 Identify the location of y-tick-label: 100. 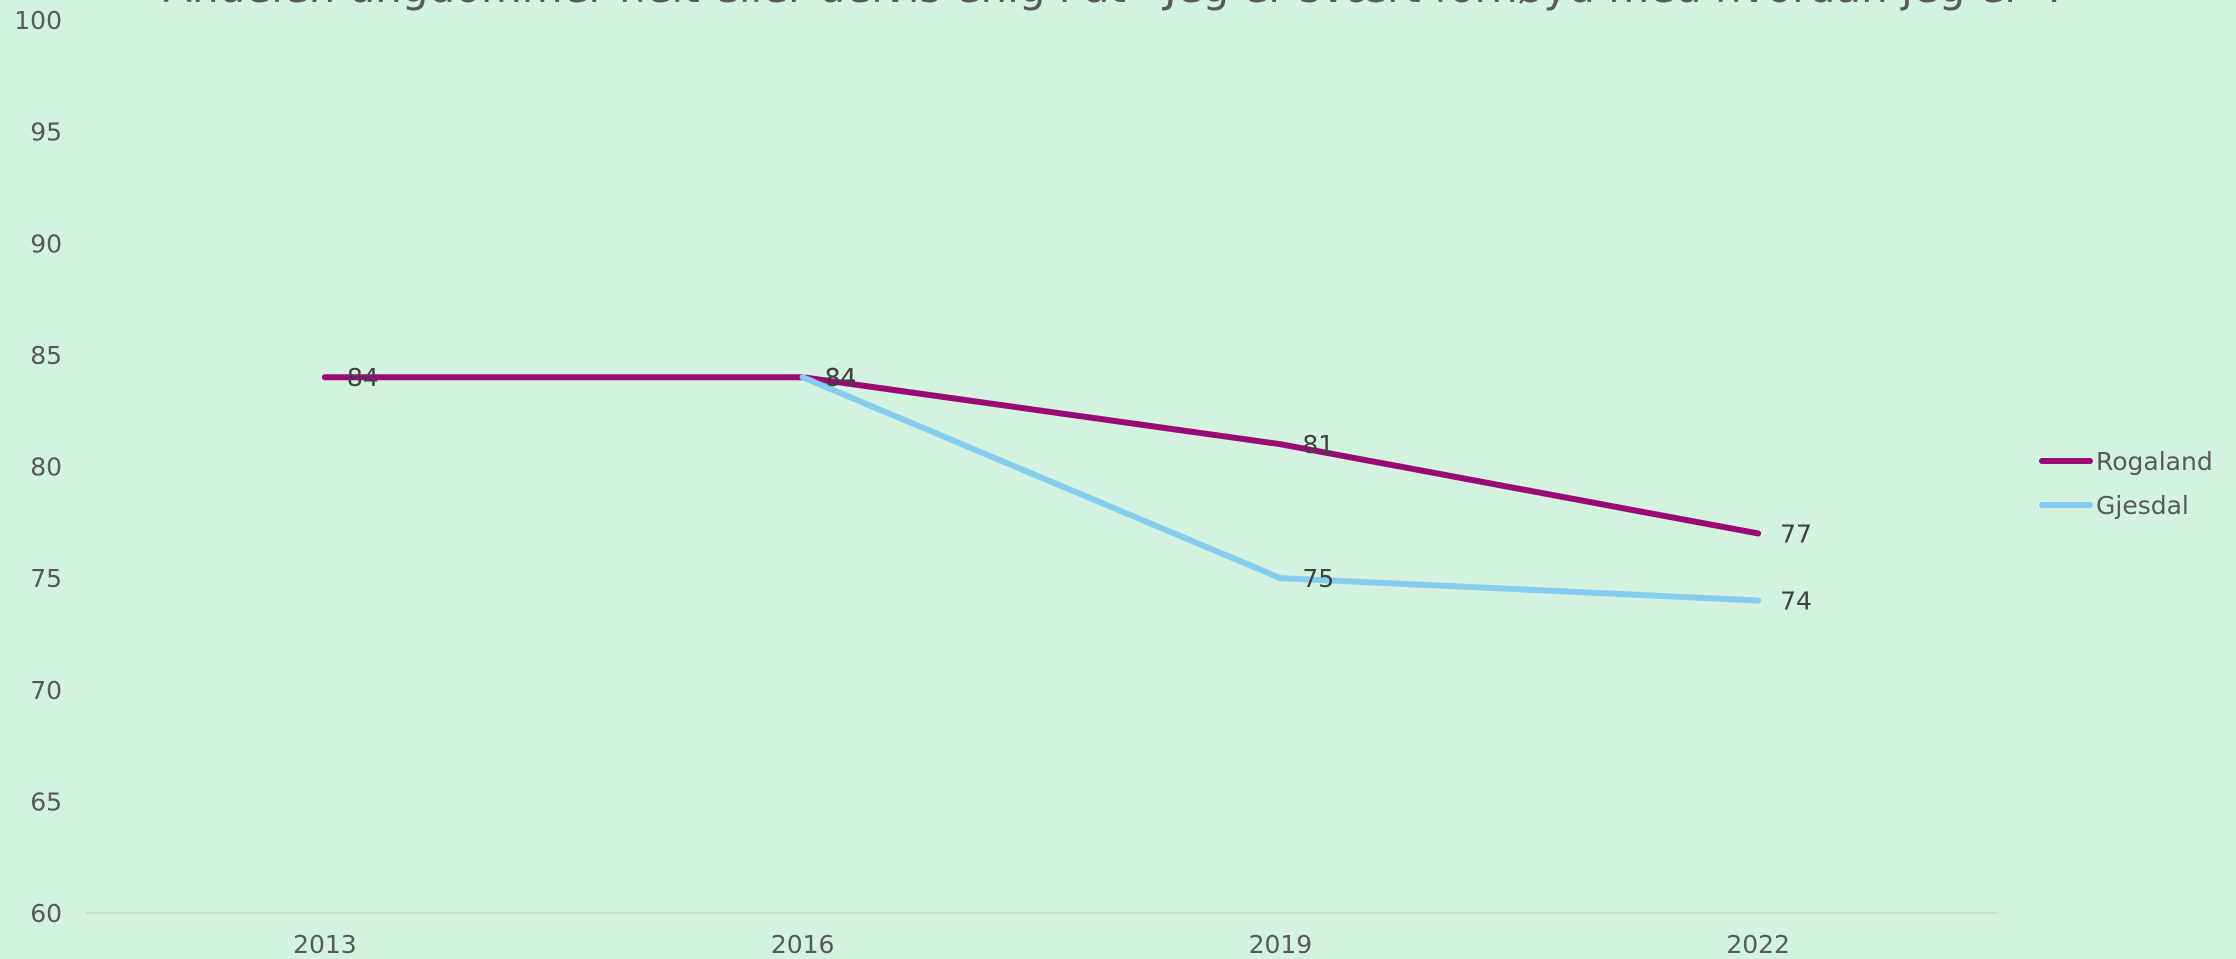
(38, 20).